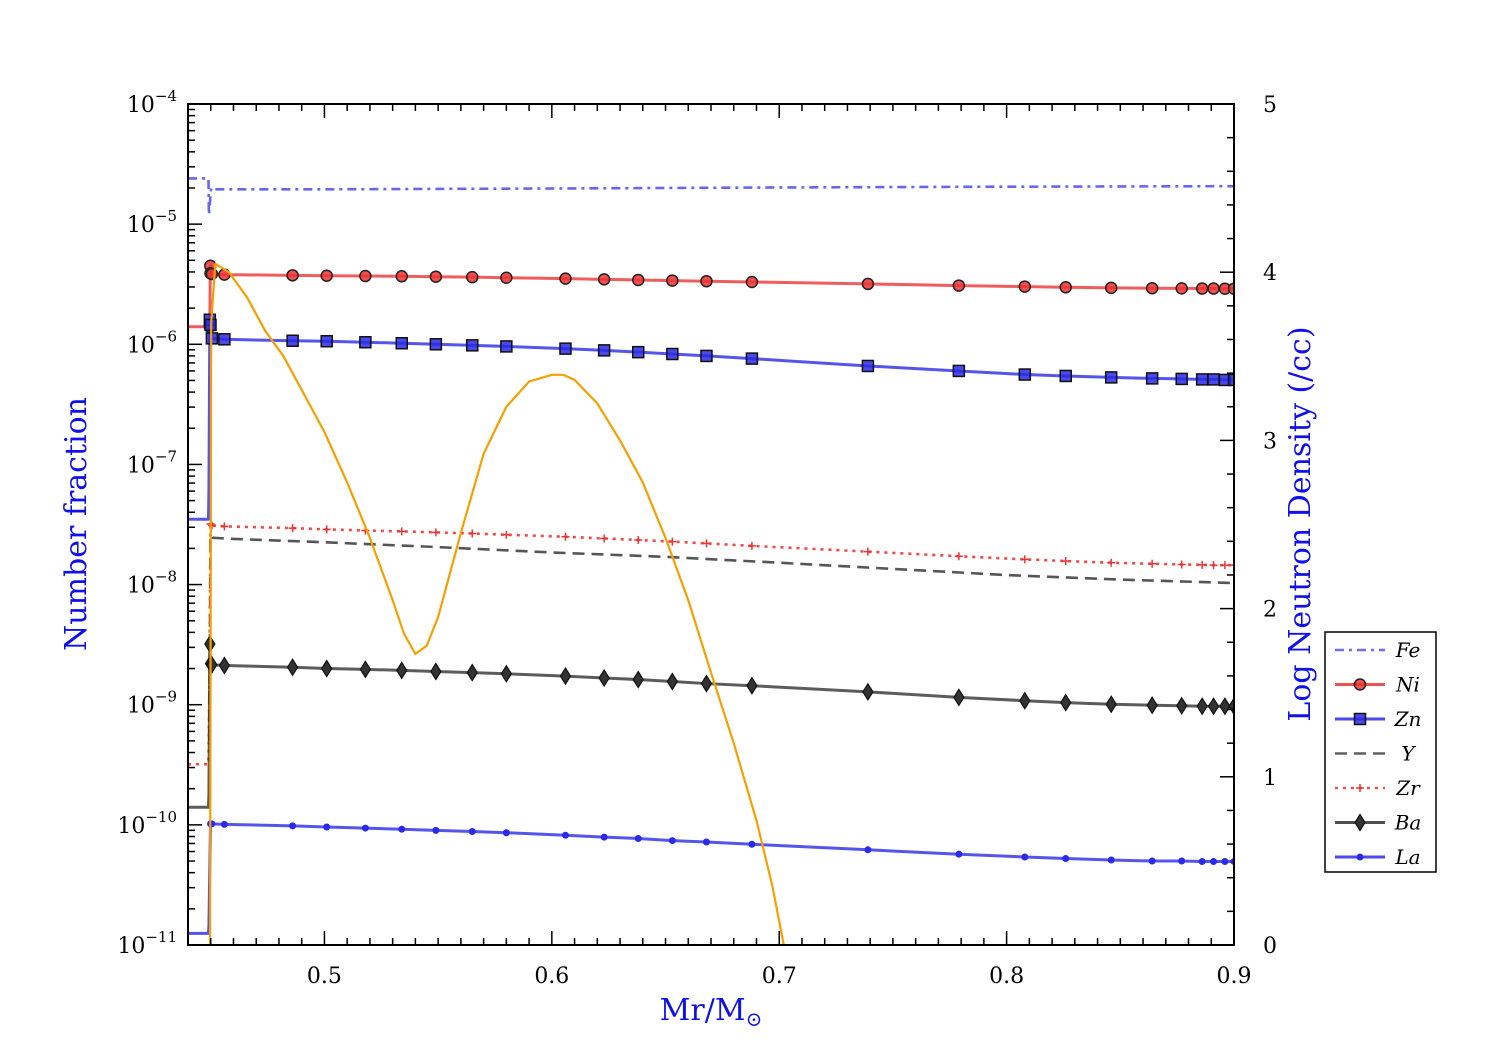 The height and width of the screenshot is (1050, 1500). What do you see at coordinates (1270, 610) in the screenshot?
I see `y-right-tick-label: 2` at bounding box center [1270, 610].